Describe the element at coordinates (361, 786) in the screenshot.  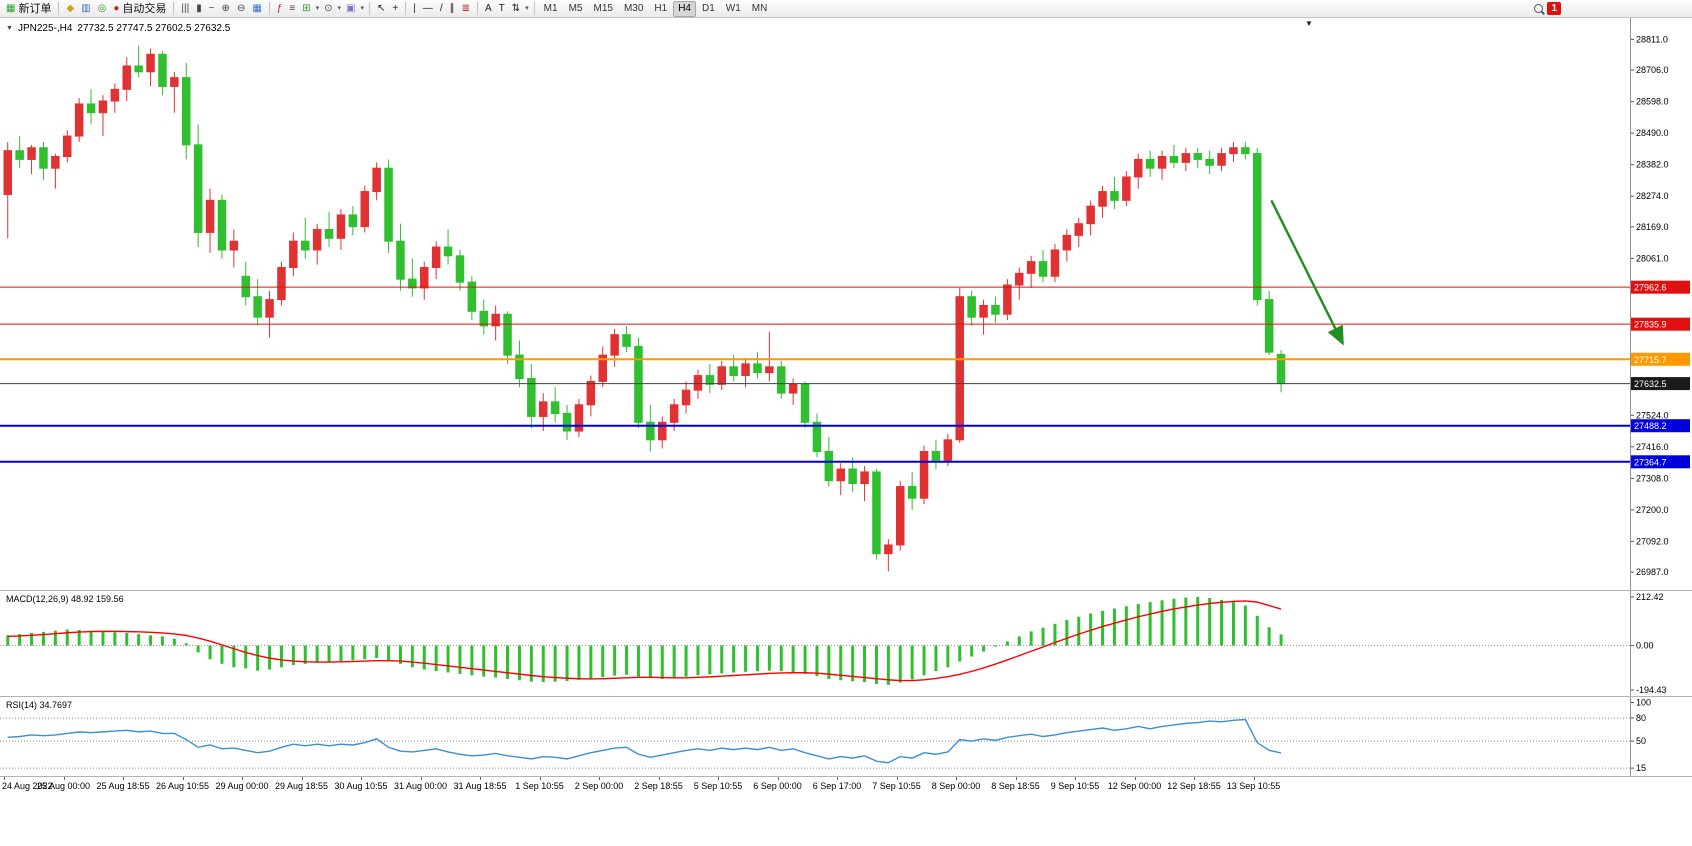
I see `time-label: 30 Aug 10:55` at that location.